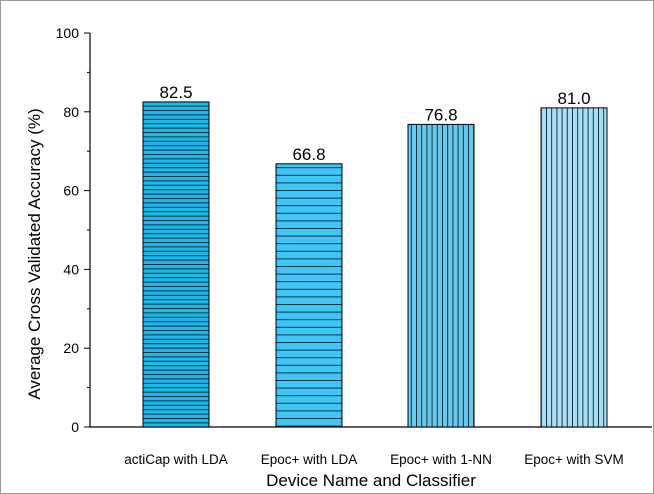 The height and width of the screenshot is (494, 654). I want to click on x-tick-label-4: Epoc+ with SVM, so click(573, 459).